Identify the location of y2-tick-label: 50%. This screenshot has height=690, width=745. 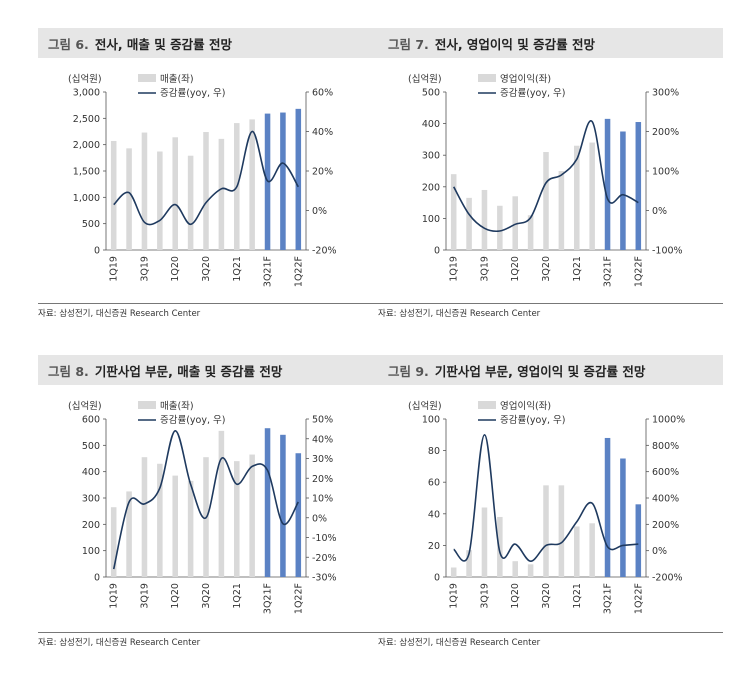
(322, 420).